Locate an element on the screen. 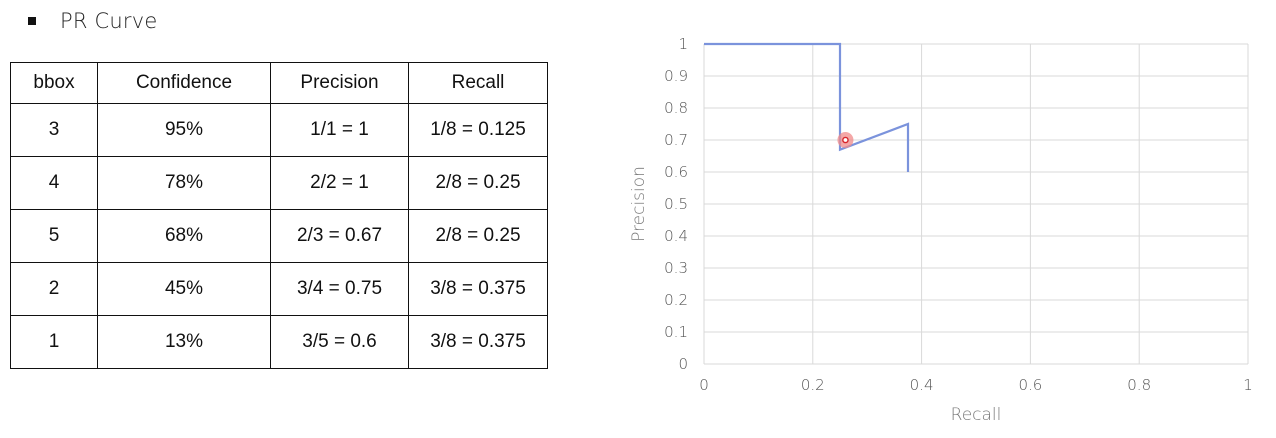  header-precision: Precision is located at coordinates (339, 83).